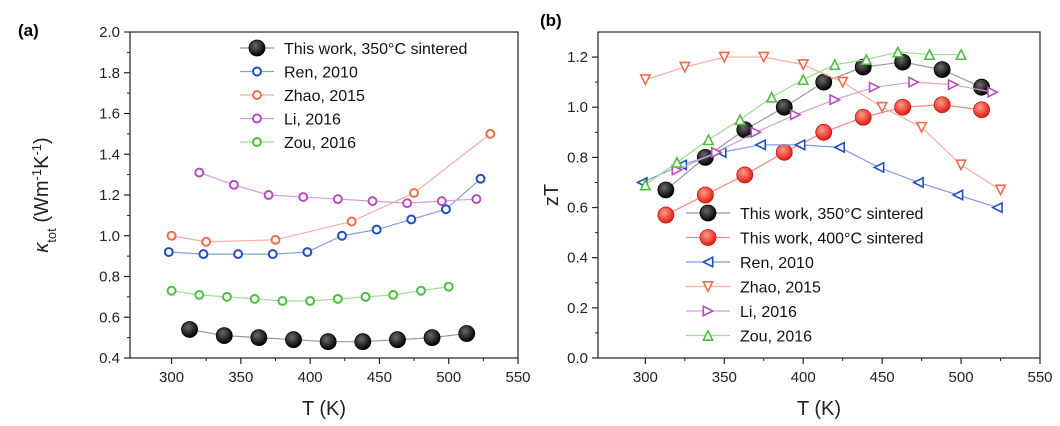  What do you see at coordinates (375, 49) in the screenshot?
I see `legend-label: This work, 350°C sintered` at bounding box center [375, 49].